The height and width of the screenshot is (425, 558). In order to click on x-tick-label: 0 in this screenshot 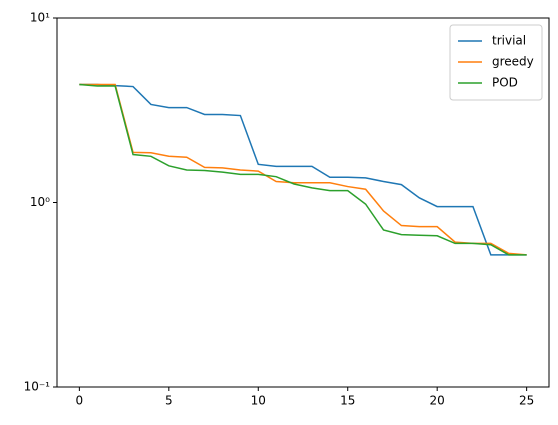, I will do `click(80, 401)`.